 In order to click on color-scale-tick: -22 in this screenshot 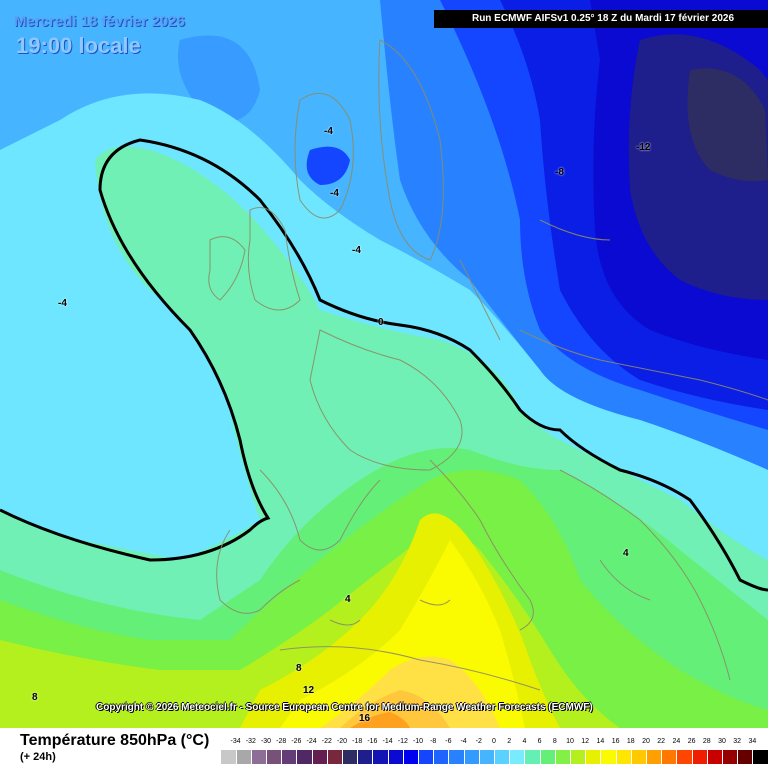, I will do `click(326, 741)`.